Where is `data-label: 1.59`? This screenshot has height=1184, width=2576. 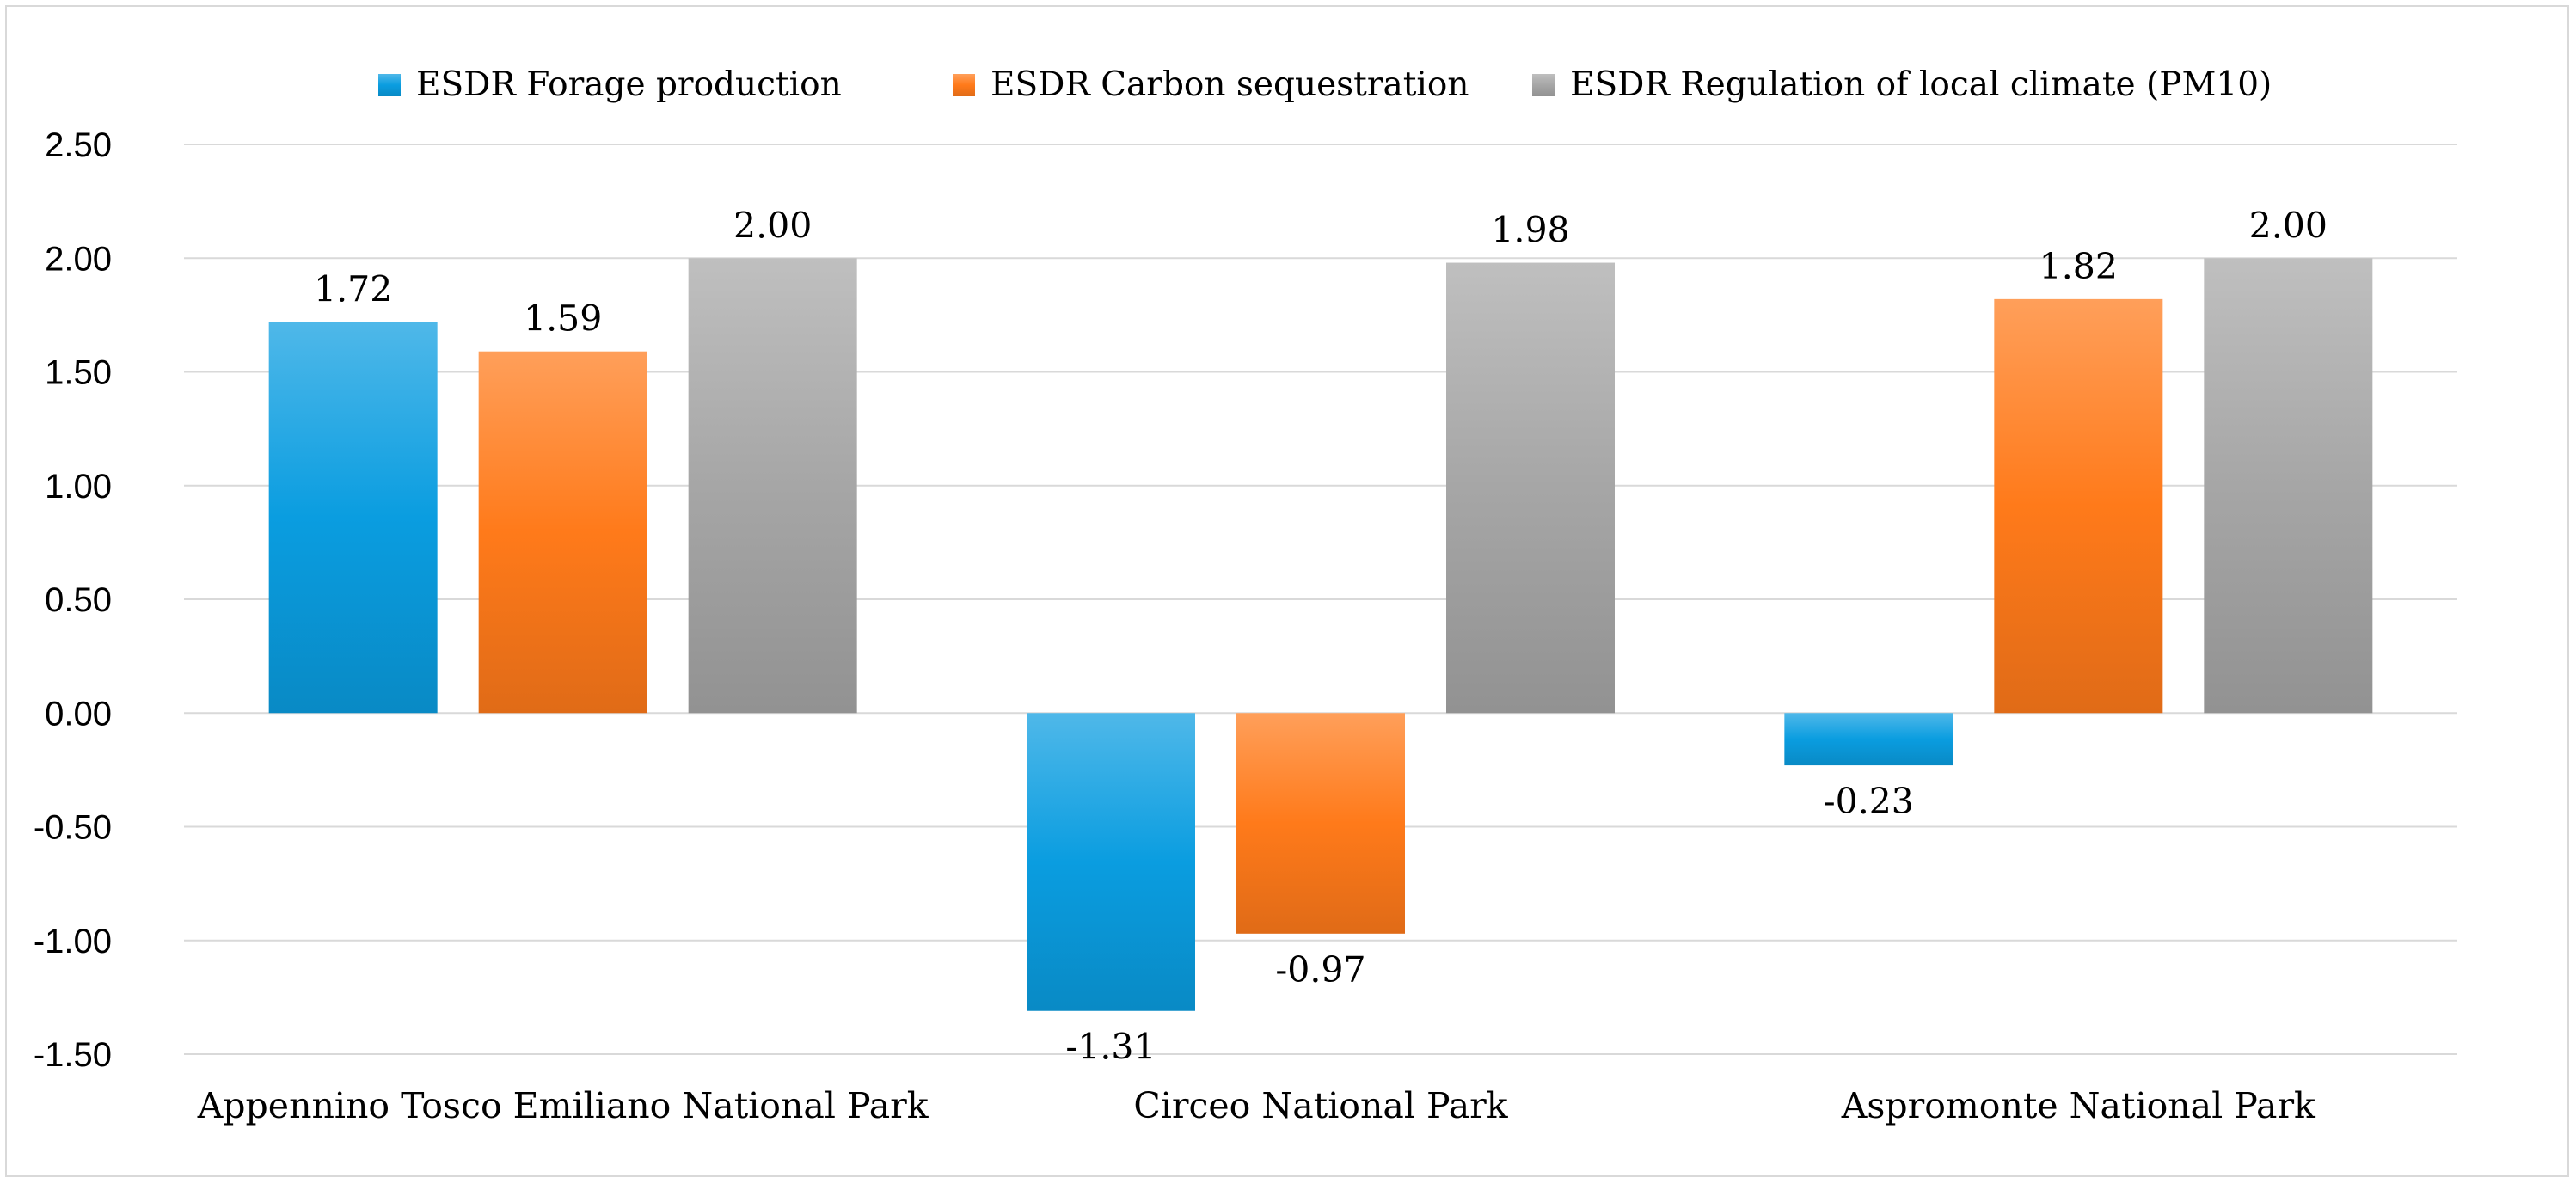
data-label: 1.59 is located at coordinates (563, 319).